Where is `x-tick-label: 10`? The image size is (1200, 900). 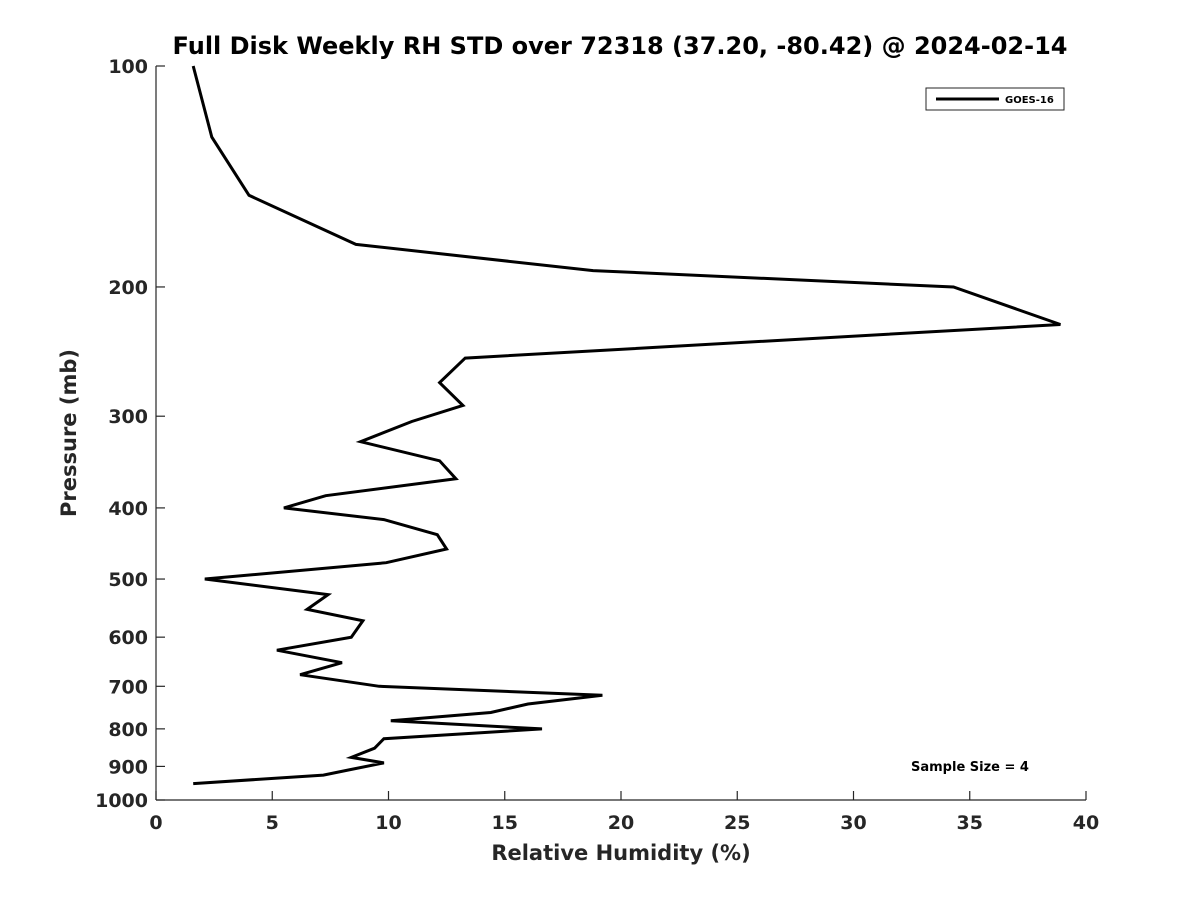
x-tick-label: 10 is located at coordinates (388, 823).